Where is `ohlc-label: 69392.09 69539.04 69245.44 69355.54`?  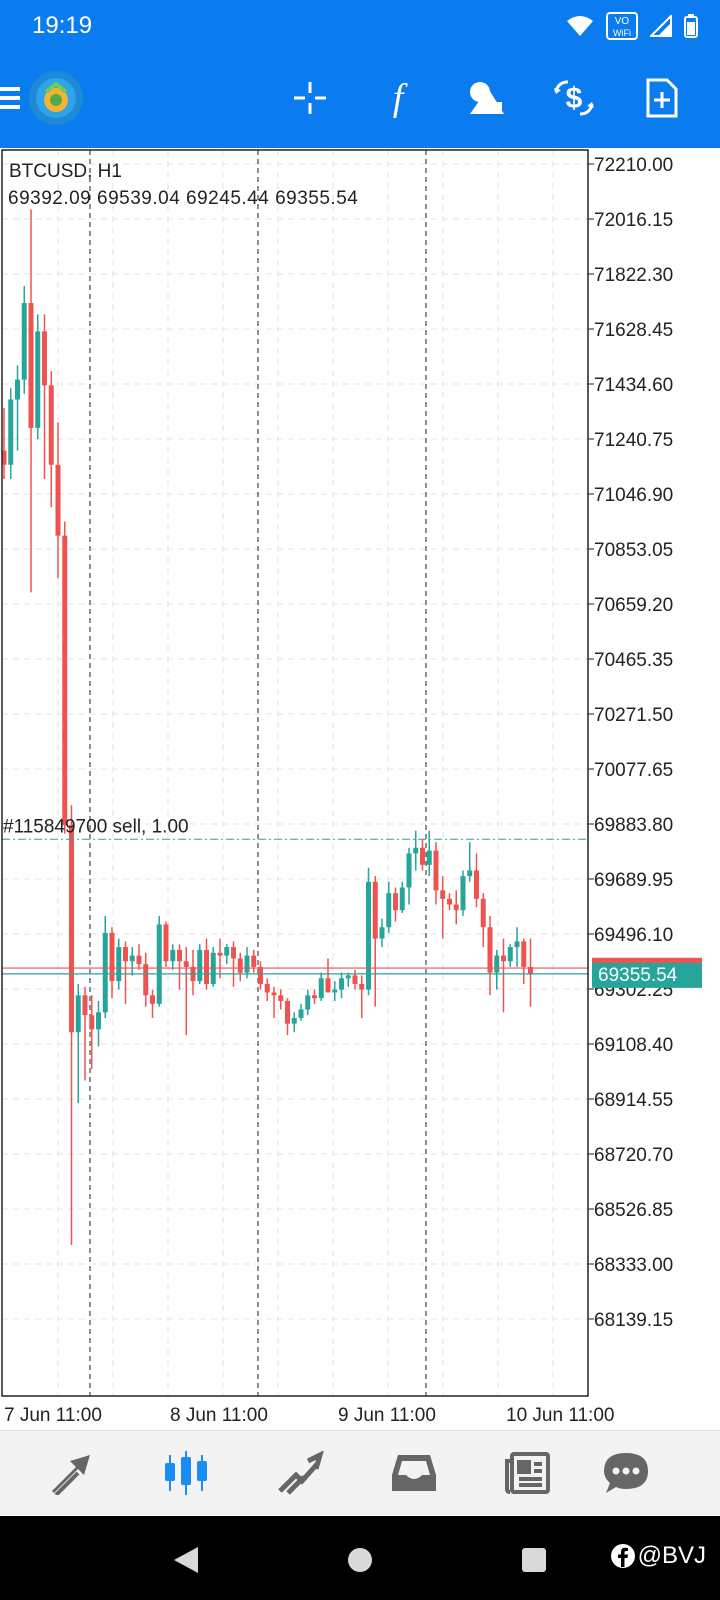 ohlc-label: 69392.09 69539.04 69245.44 69355.54 is located at coordinates (183, 198).